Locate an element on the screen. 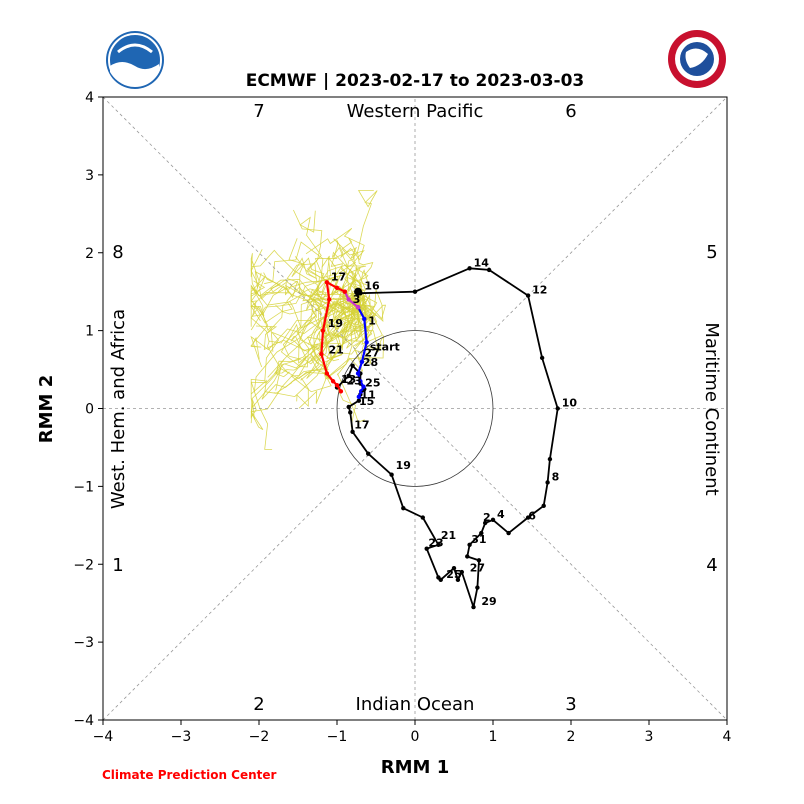  y-tick-label: 1 is located at coordinates (89, 332).